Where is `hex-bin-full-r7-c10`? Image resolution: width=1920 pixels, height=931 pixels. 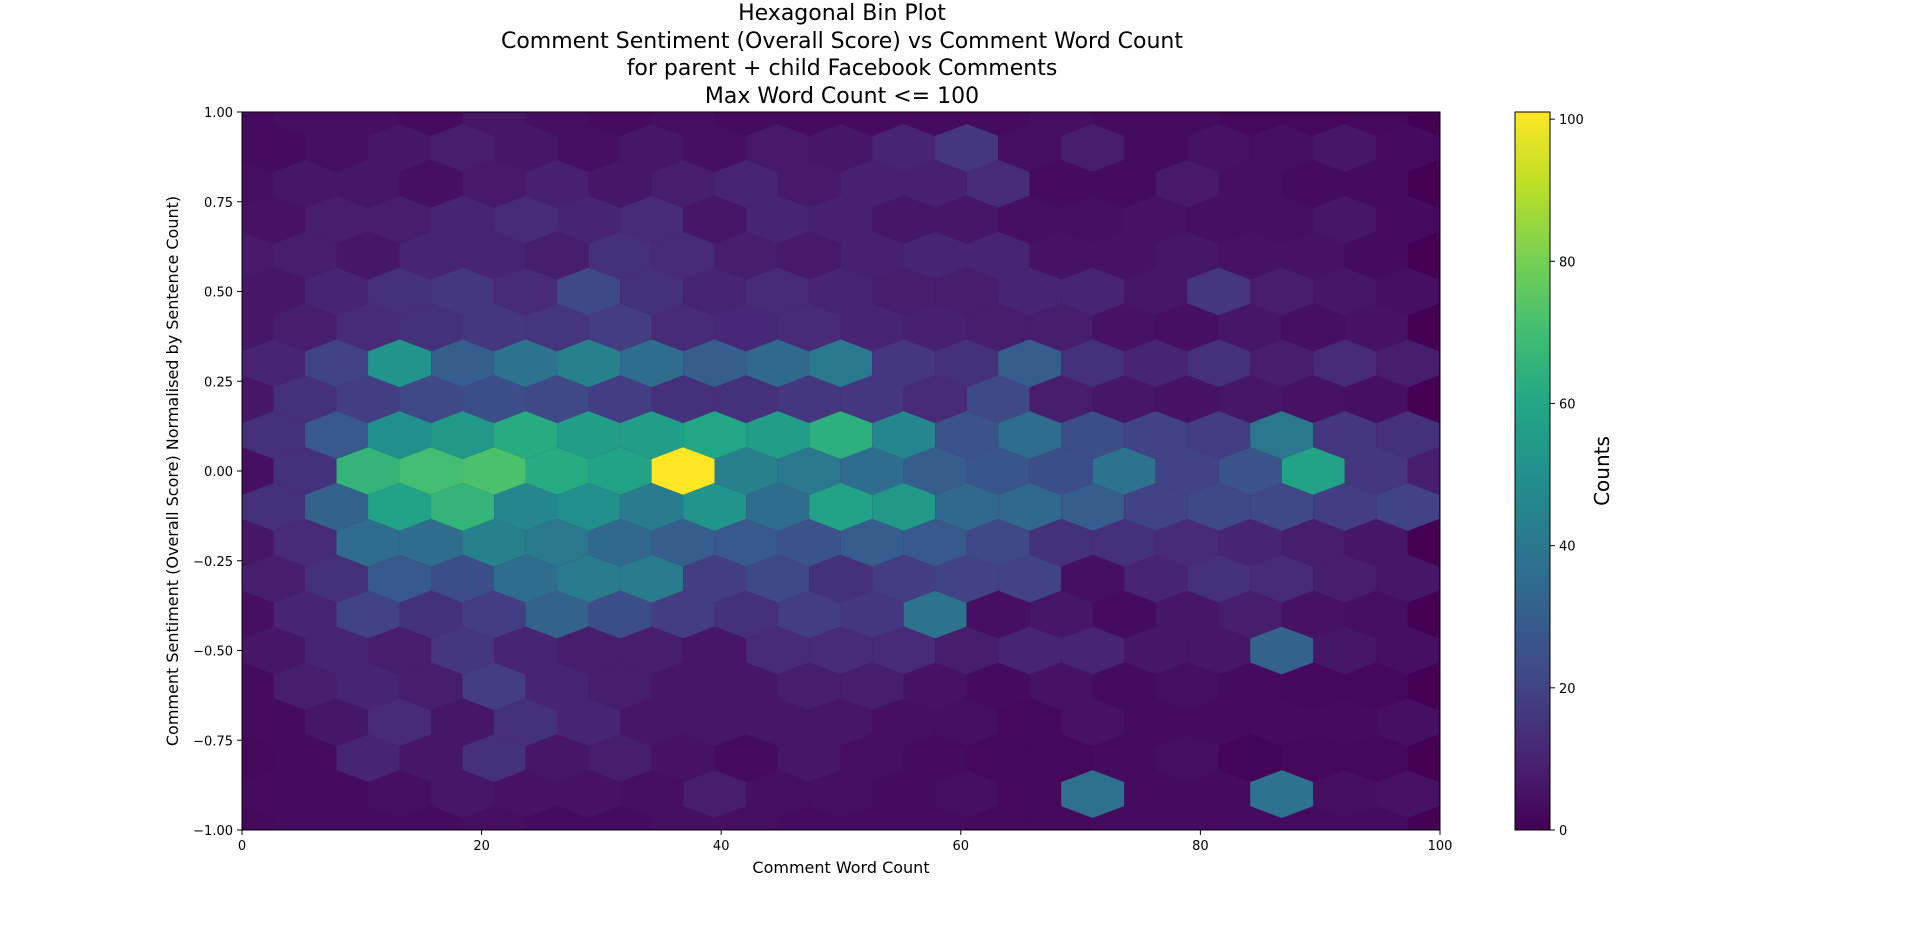
hex-bin-full-r7-c10 is located at coordinates (872, 614).